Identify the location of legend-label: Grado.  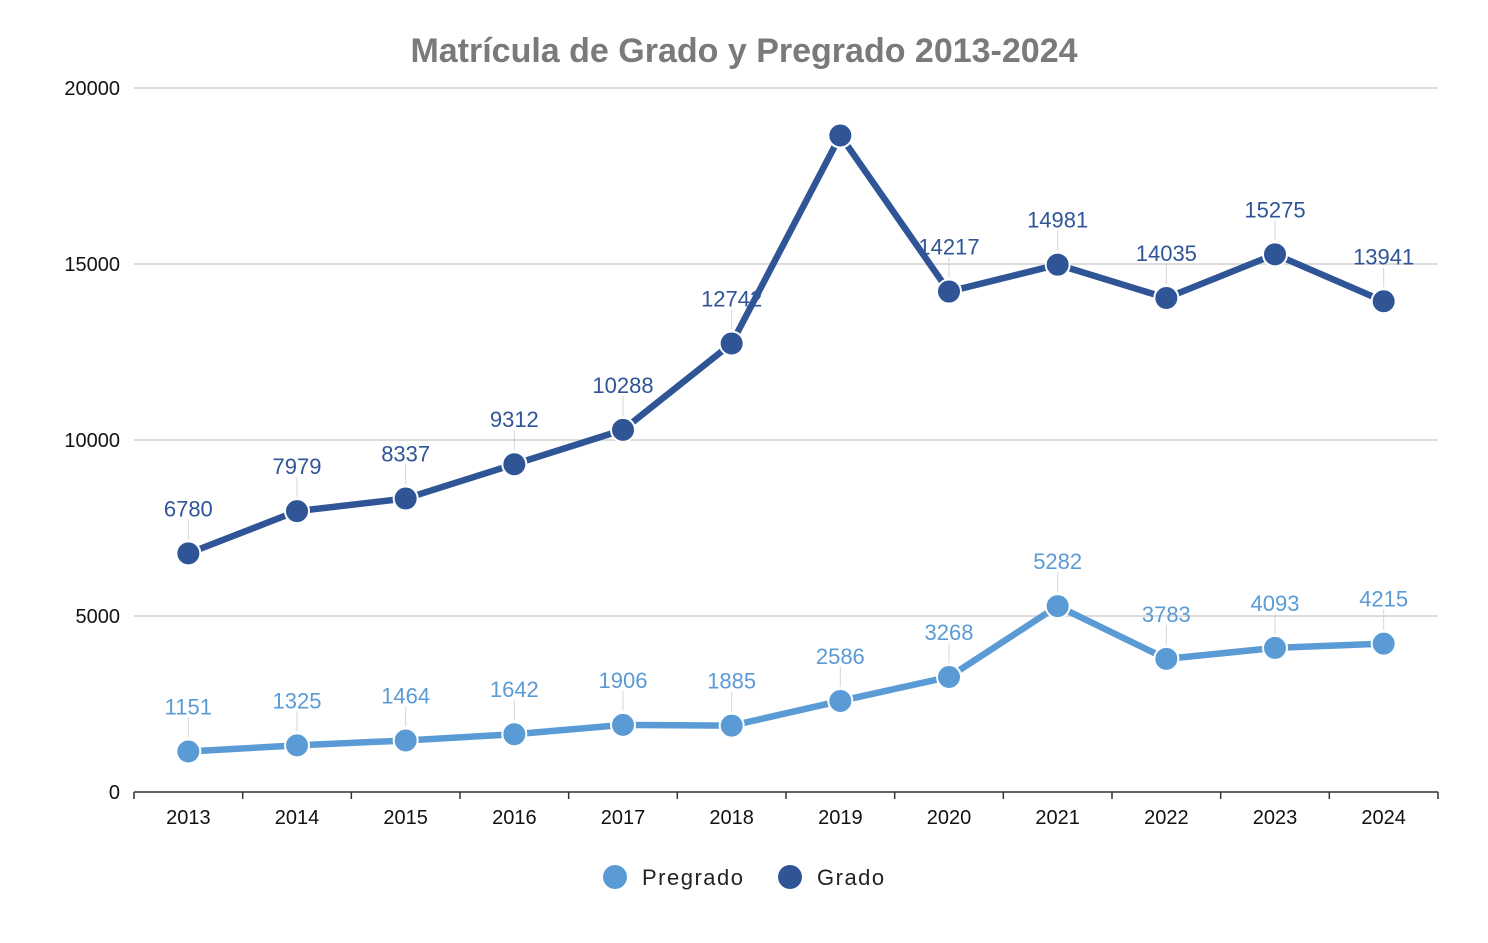
(851, 877).